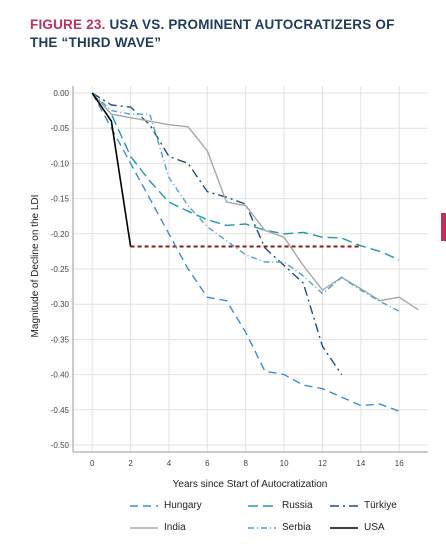  What do you see at coordinates (297, 505) in the screenshot?
I see `legend-label: Russia` at bounding box center [297, 505].